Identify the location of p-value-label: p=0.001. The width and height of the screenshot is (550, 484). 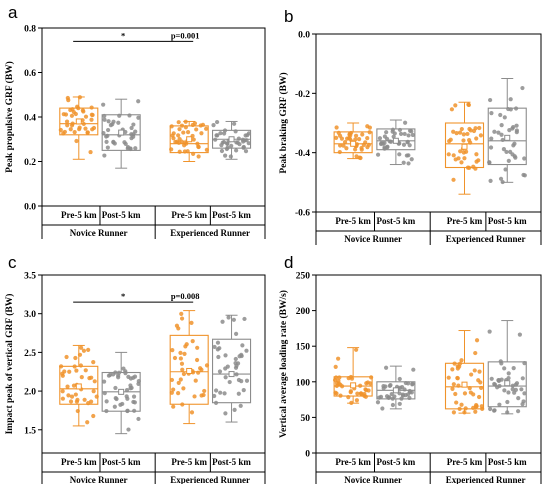
(185, 35).